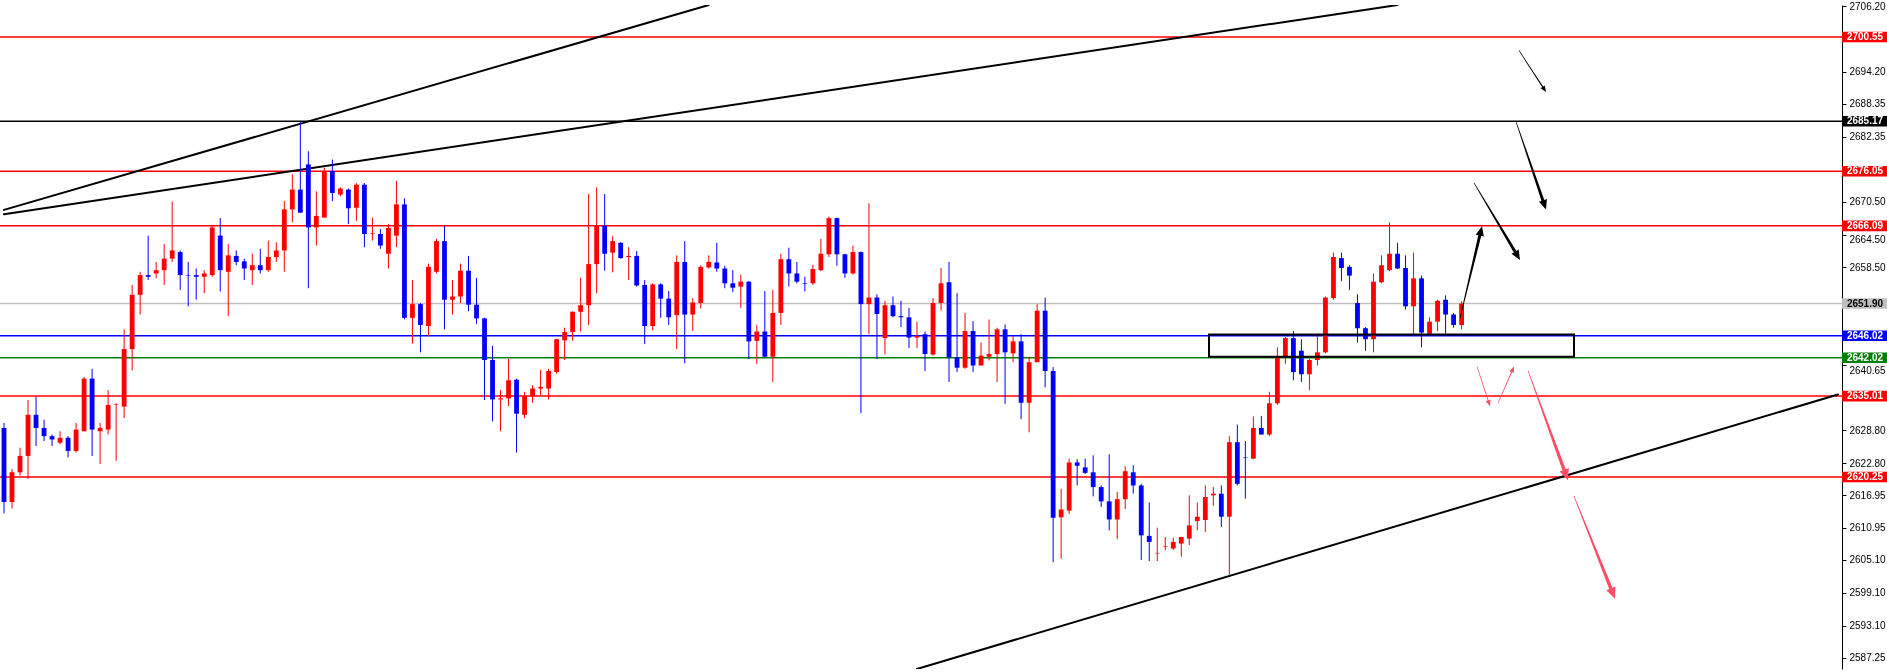 This screenshot has height=672, width=1887. Describe the element at coordinates (1868, 240) in the screenshot. I see `y-tick-label: 2664.50` at that location.